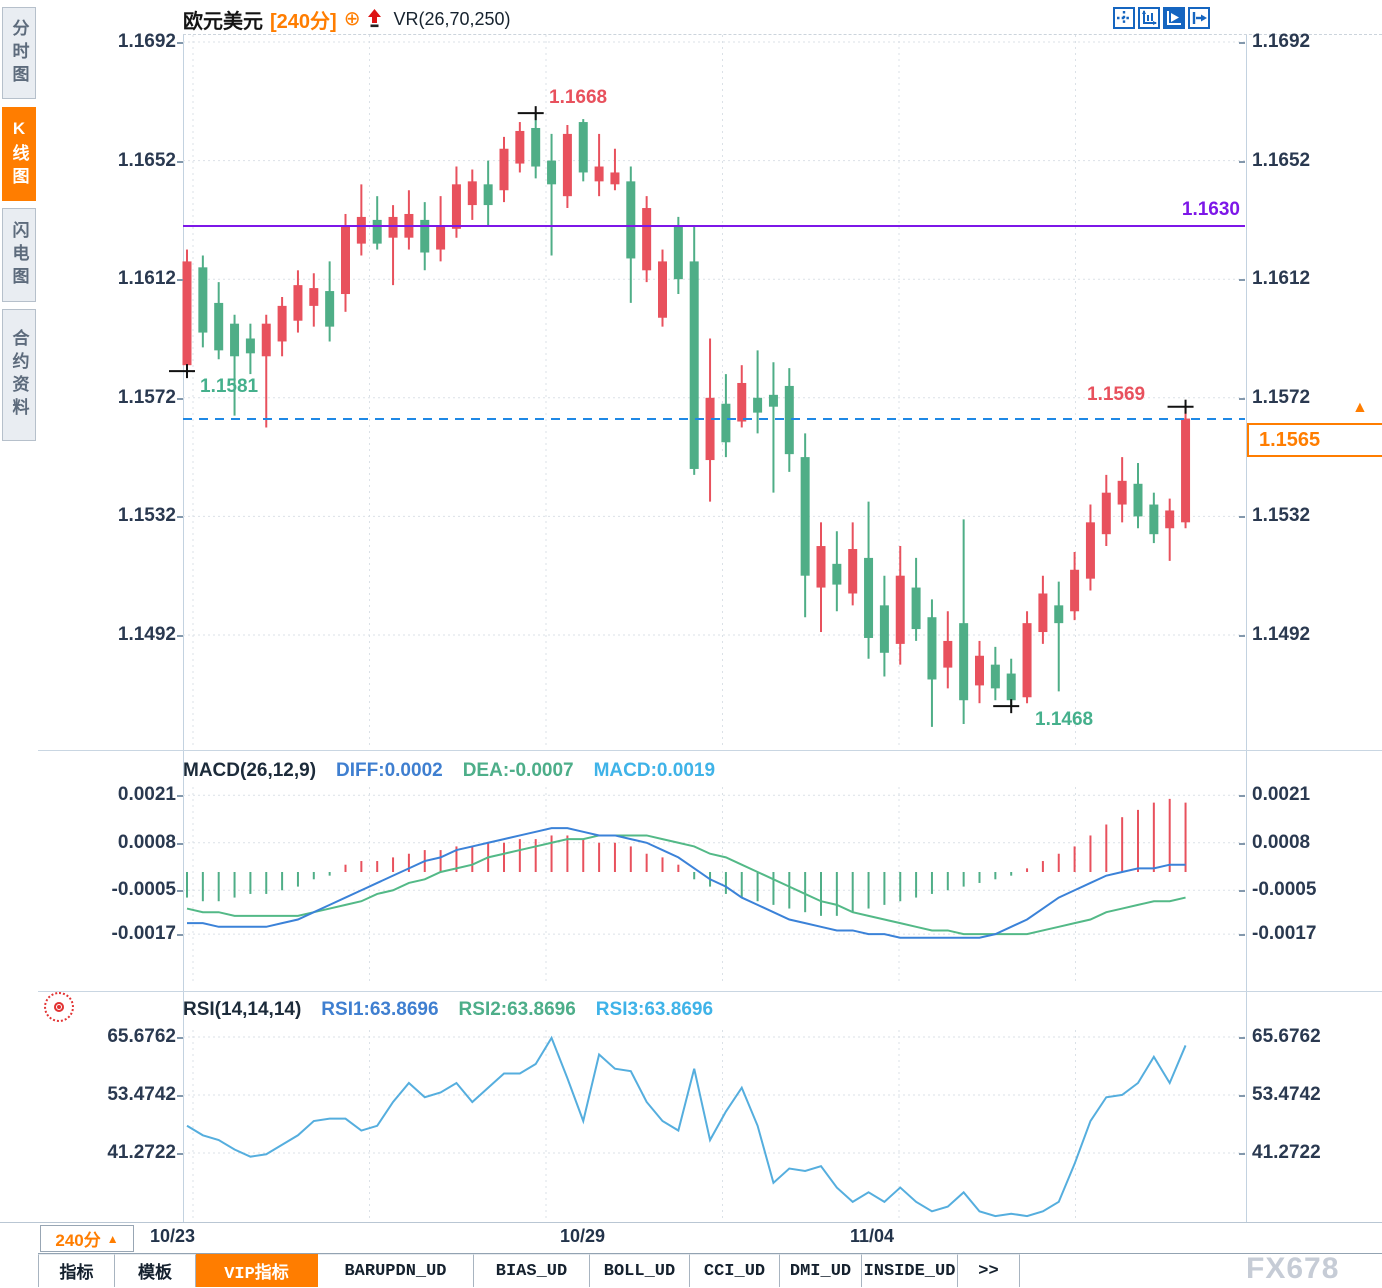 The width and height of the screenshot is (1382, 1288). Describe the element at coordinates (1210, 209) in the screenshot. I see `resistance-line-label: 1.1630` at that location.